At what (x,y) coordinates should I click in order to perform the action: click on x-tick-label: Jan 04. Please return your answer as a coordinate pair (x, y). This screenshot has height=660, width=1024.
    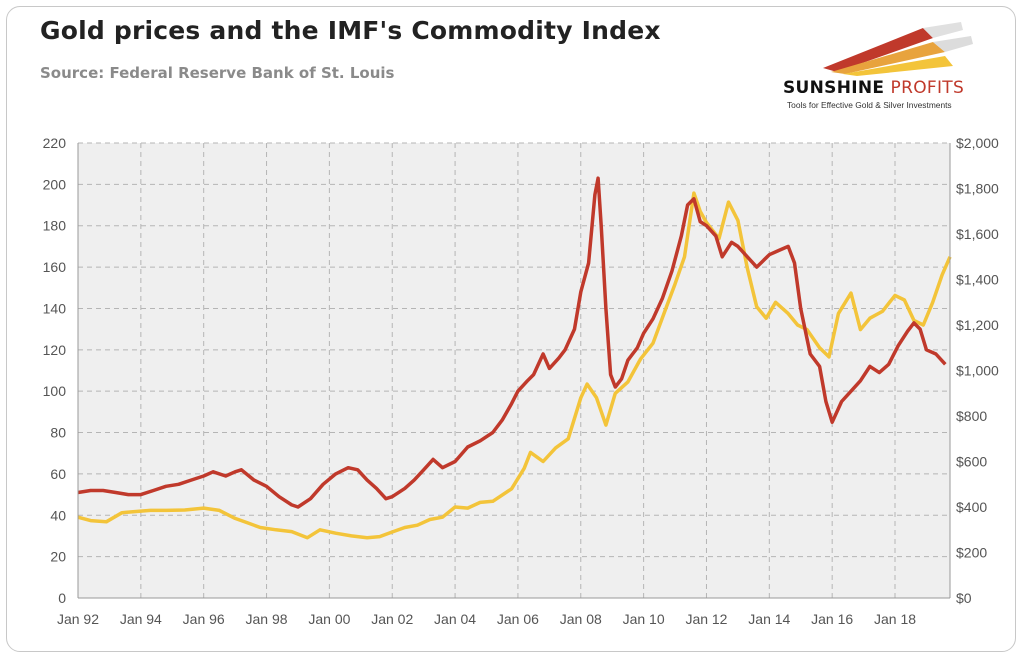
    Looking at the image, I should click on (455, 619).